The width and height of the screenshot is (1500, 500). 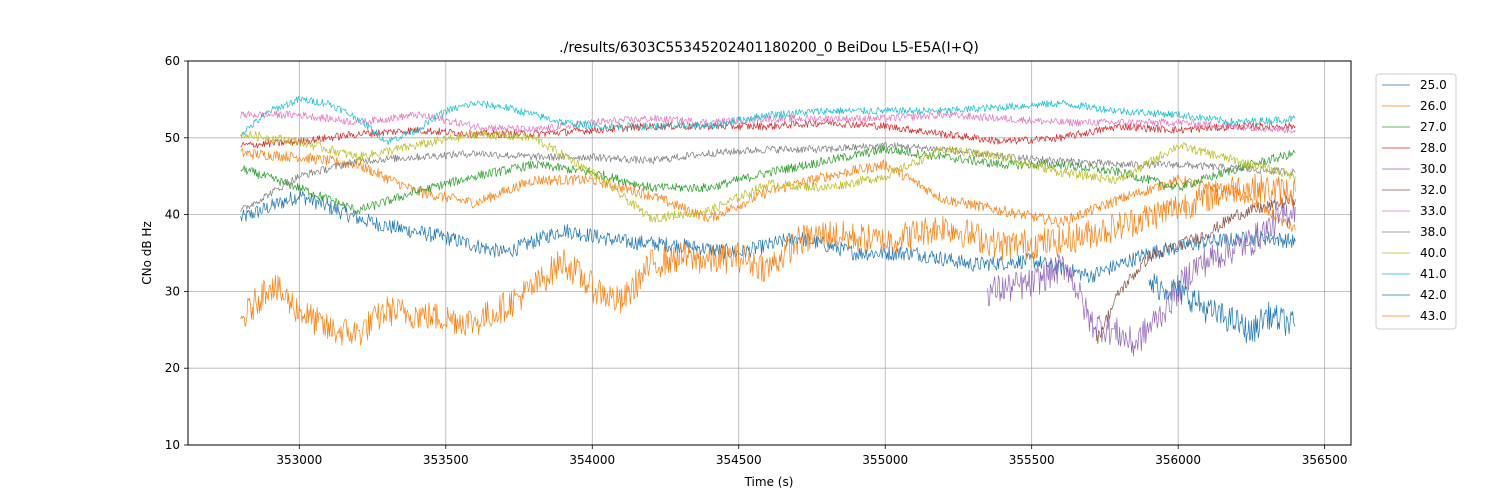 I want to click on y-tick-label: 60, so click(x=172, y=61).